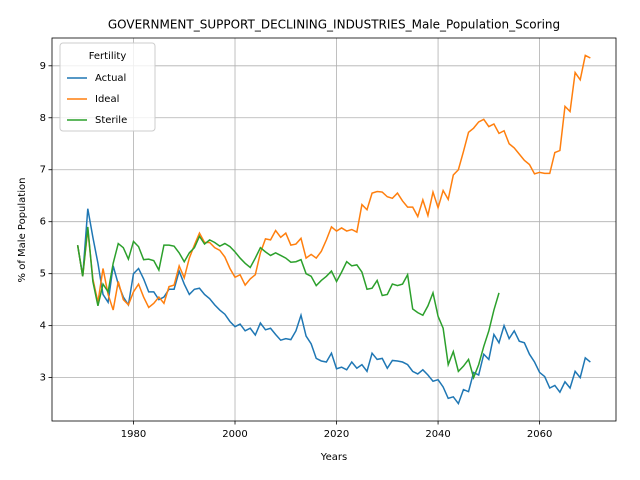  Describe the element at coordinates (234, 434) in the screenshot. I see `x-tick-label: 2000` at that location.